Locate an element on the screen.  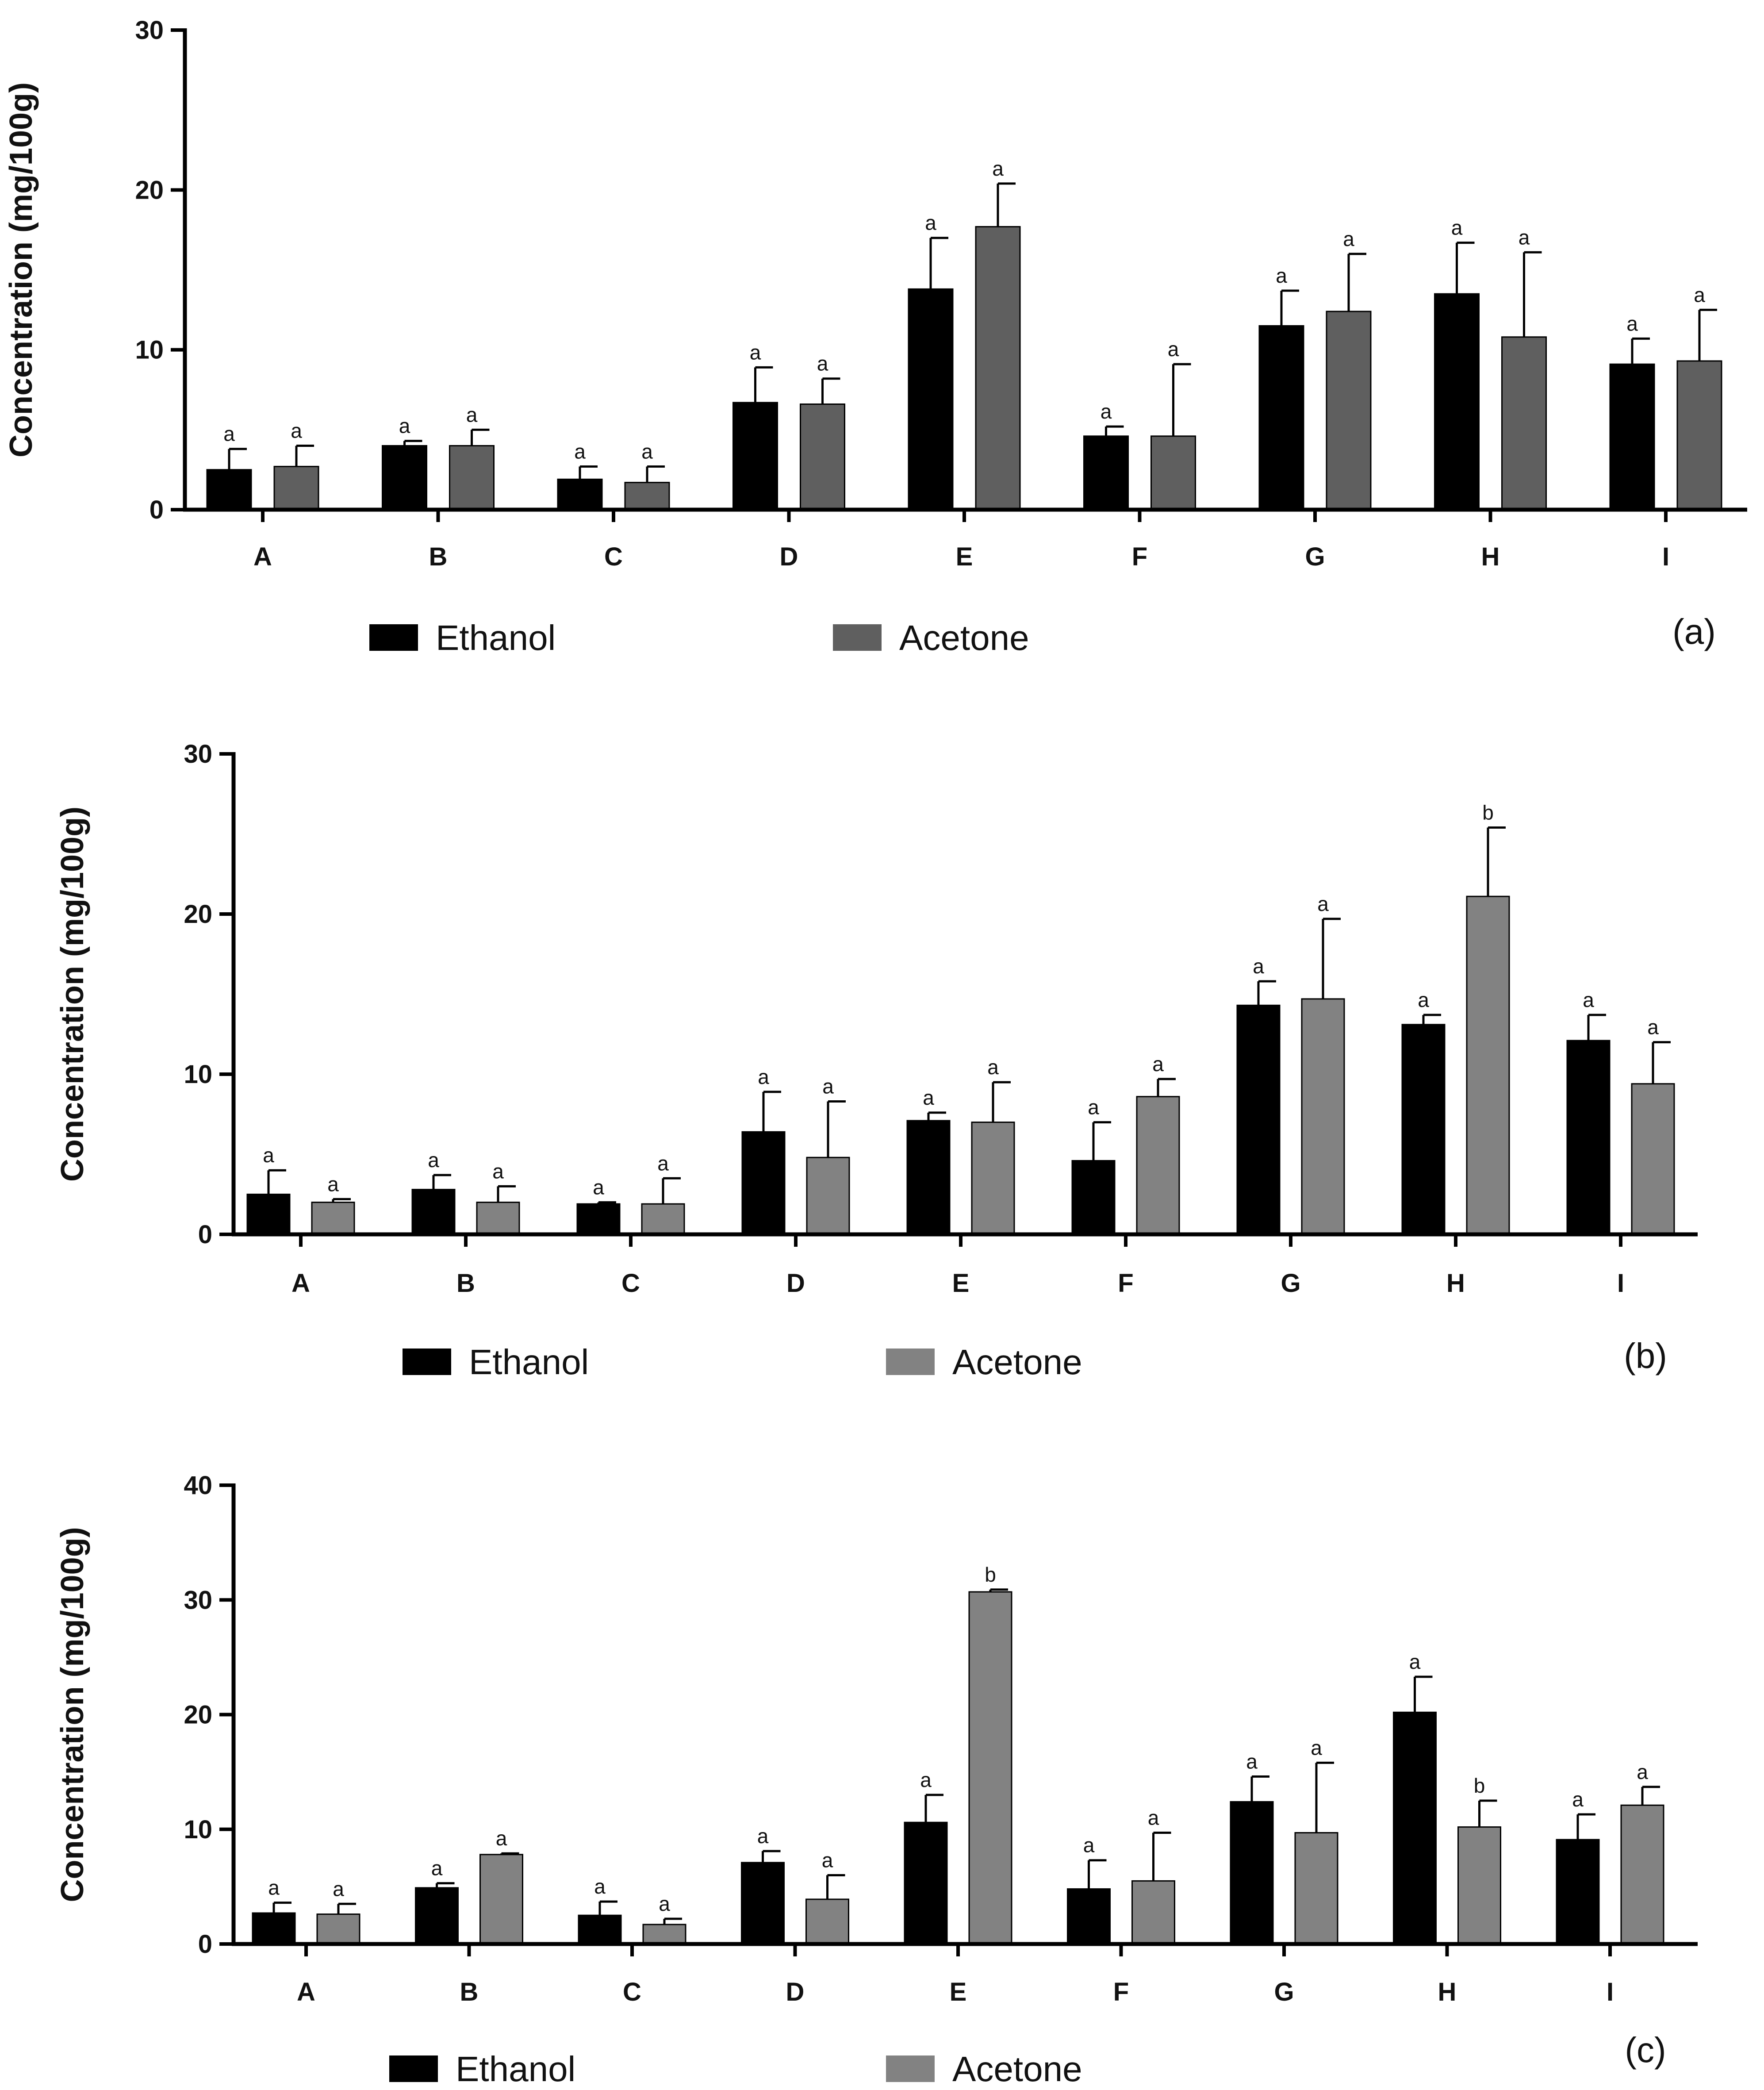
y-tick-label: 10 is located at coordinates (150, 350).